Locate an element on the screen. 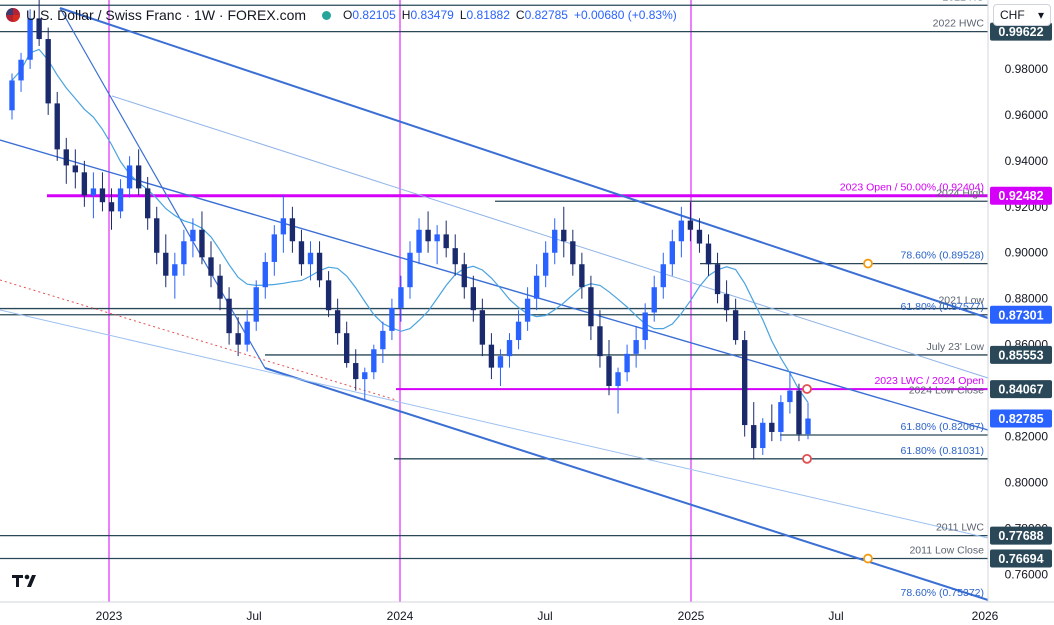 This screenshot has height=625, width=1054. x-tick-label: 2023 is located at coordinates (109, 616).